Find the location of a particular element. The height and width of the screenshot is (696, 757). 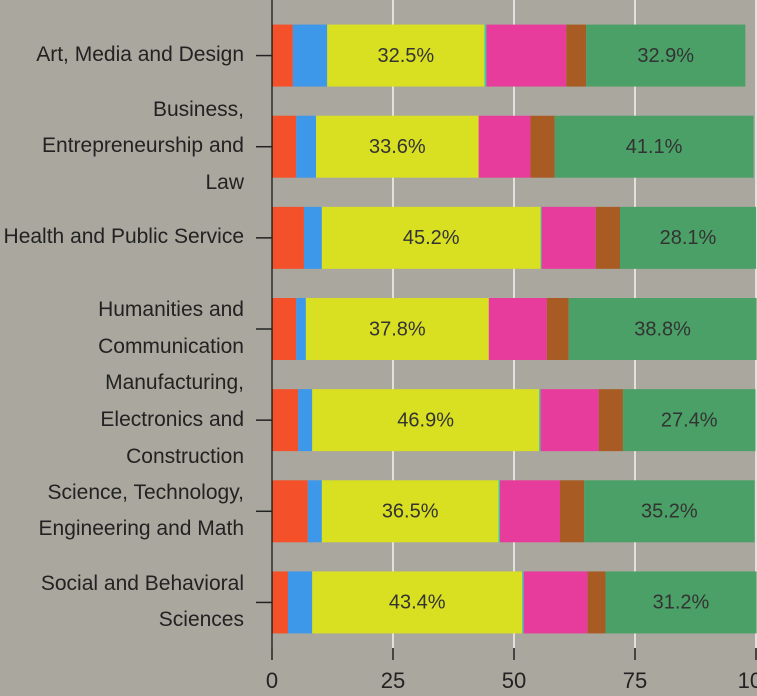

data-label: 45.2% is located at coordinates (431, 238).